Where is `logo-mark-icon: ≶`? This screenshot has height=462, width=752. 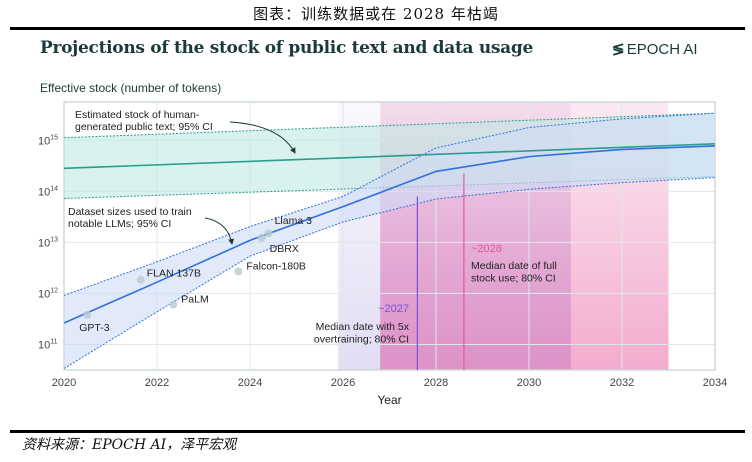
logo-mark-icon: ≶ is located at coordinates (618, 49).